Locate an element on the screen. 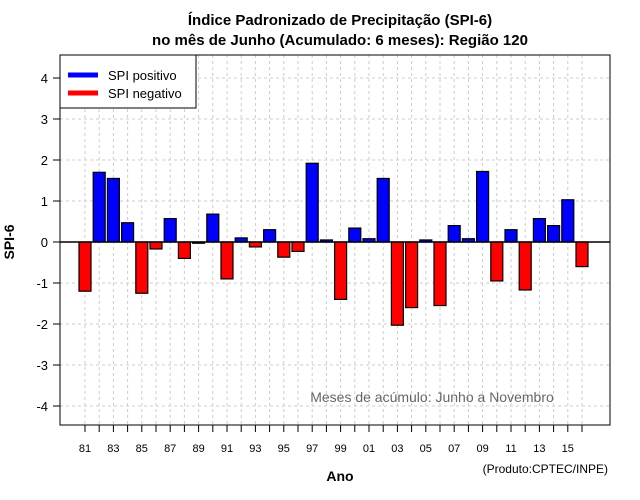  bar-1983 is located at coordinates (113, 210).